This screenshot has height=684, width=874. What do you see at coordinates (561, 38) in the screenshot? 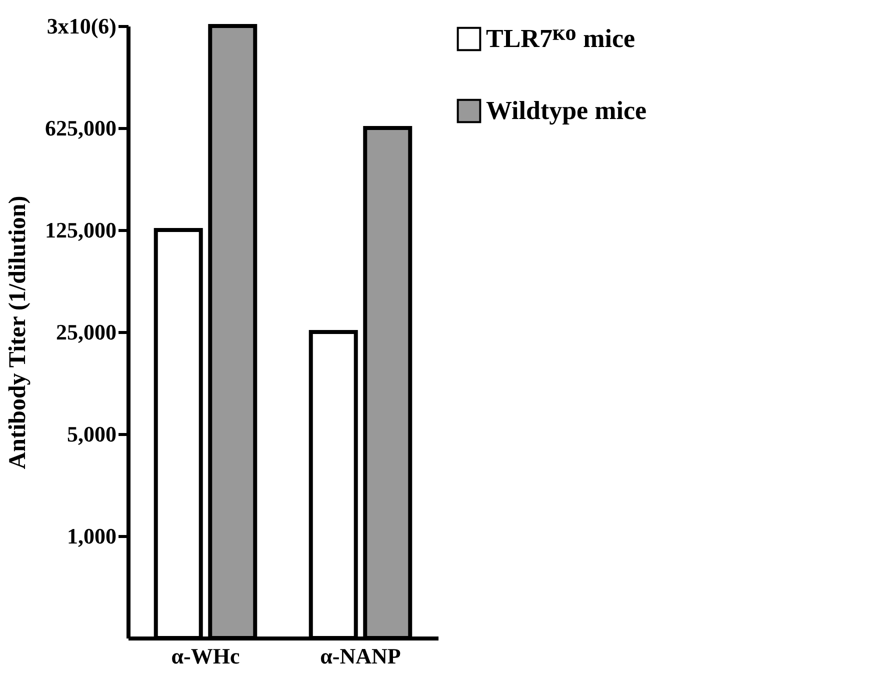
I see `legend-label: TLR7ᴷᴼ mice` at bounding box center [561, 38].